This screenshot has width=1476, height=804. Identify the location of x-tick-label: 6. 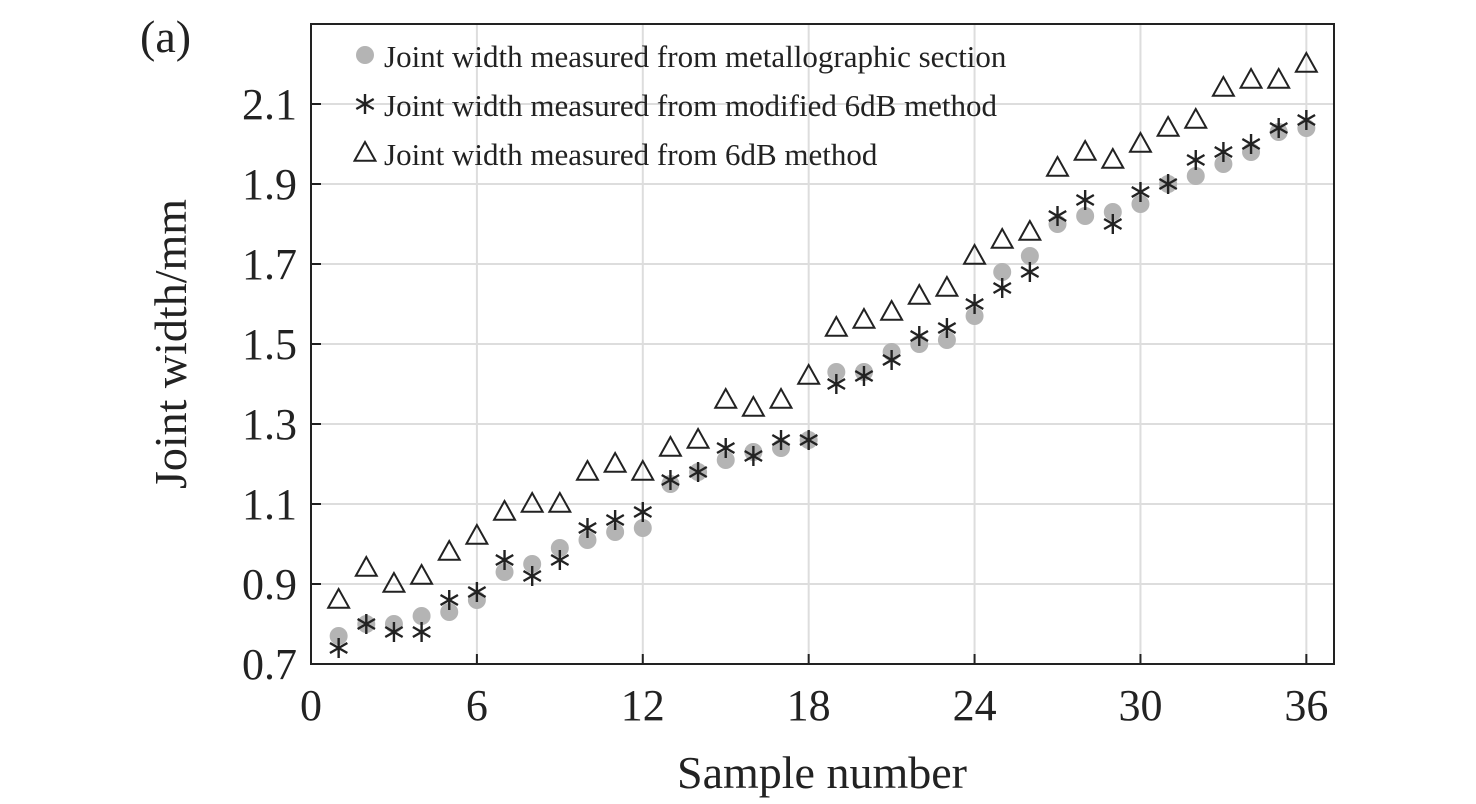
(477, 705).